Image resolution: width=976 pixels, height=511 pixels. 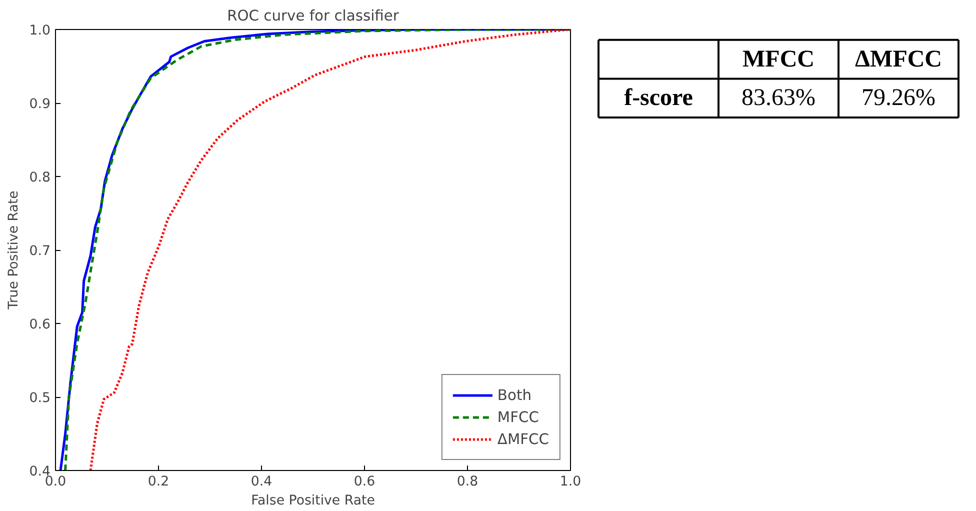 I want to click on x-axis-title: False Positive Rate, so click(x=313, y=501).